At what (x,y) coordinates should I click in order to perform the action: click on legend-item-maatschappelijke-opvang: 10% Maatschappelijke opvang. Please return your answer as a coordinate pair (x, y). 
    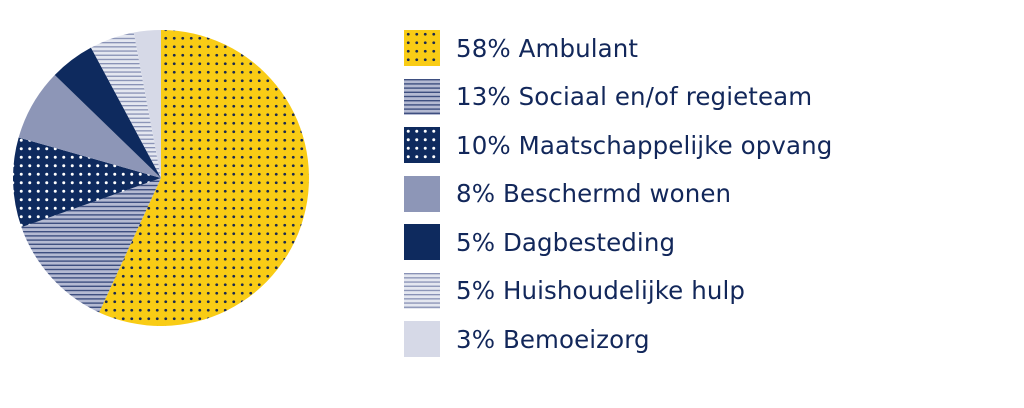
    Looking at the image, I should click on (704, 145).